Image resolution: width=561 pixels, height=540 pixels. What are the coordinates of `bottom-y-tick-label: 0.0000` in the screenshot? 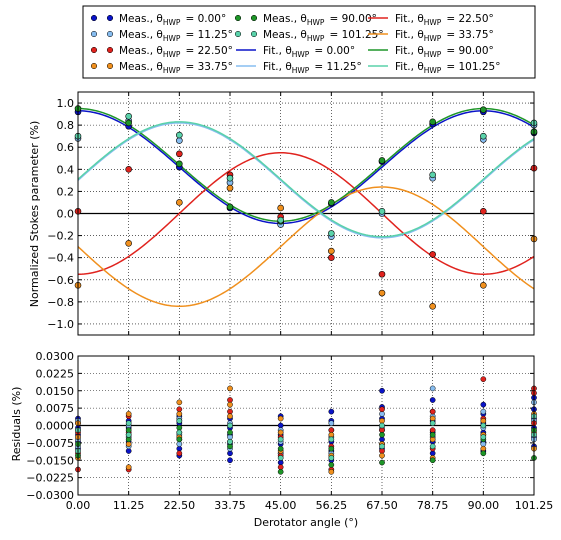 It's located at (55, 426).